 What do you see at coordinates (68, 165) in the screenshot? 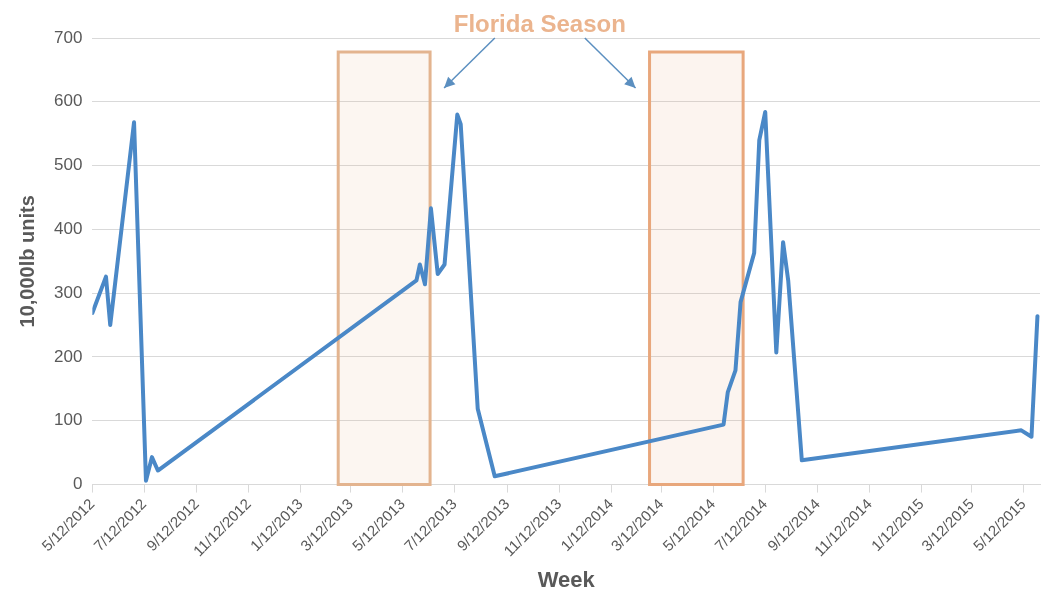
I see `y-tick-label: 500` at bounding box center [68, 165].